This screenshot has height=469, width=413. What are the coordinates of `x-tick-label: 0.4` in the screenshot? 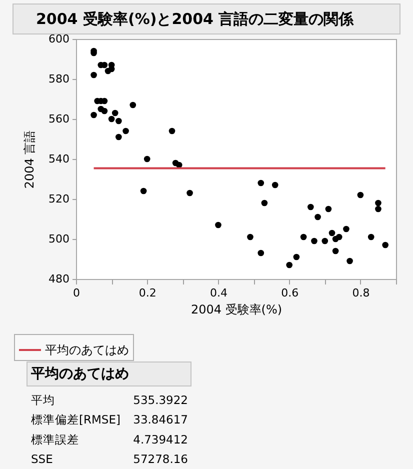 It's located at (219, 293).